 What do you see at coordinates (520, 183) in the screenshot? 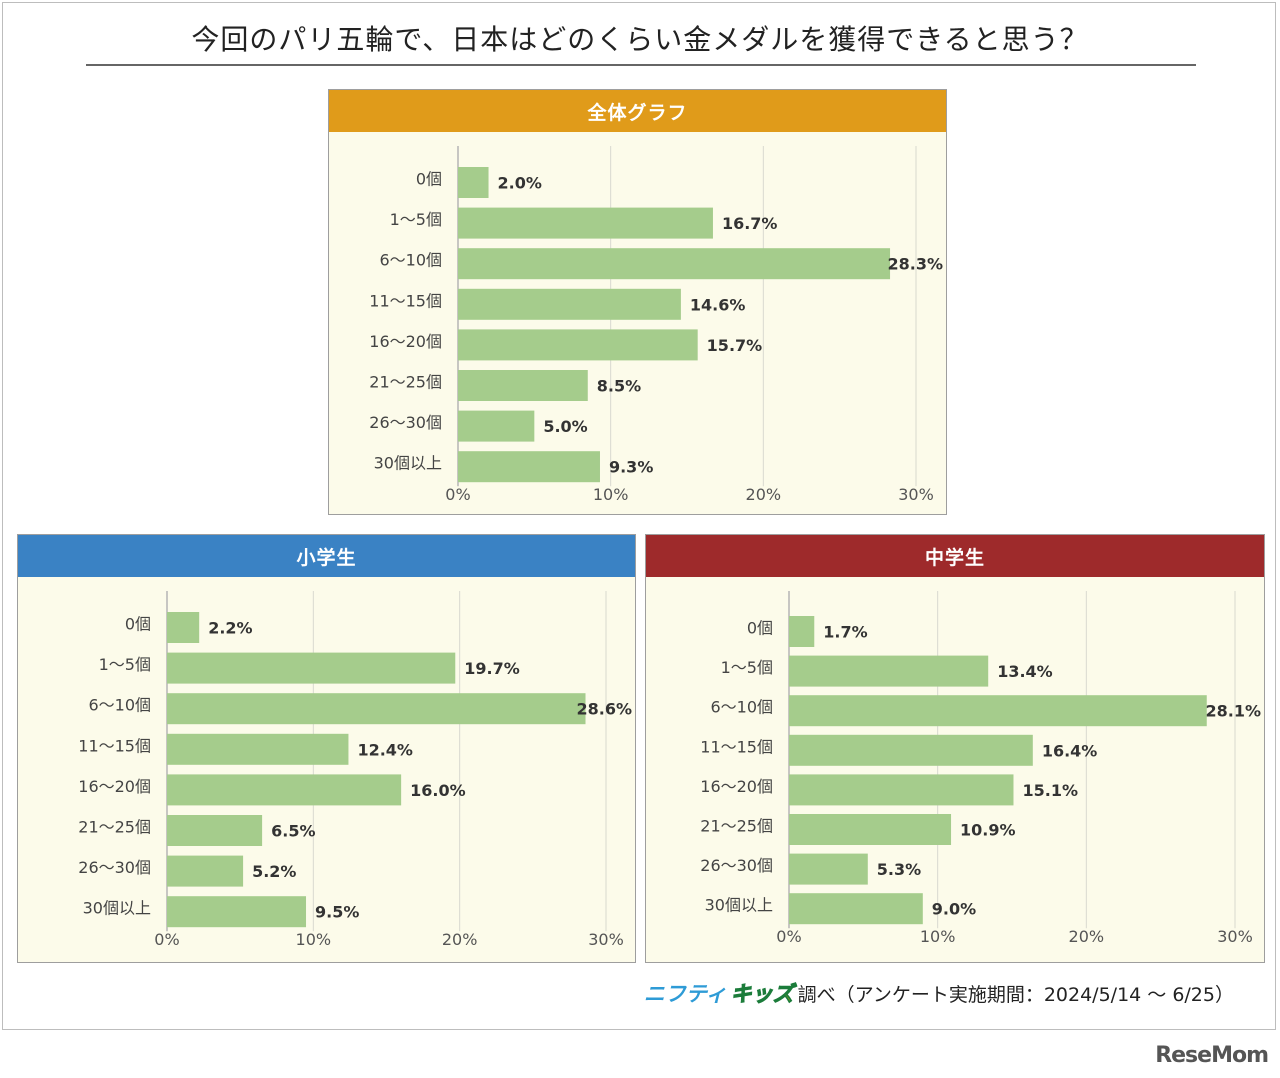
I see `data-label: 2.0%` at bounding box center [520, 183].